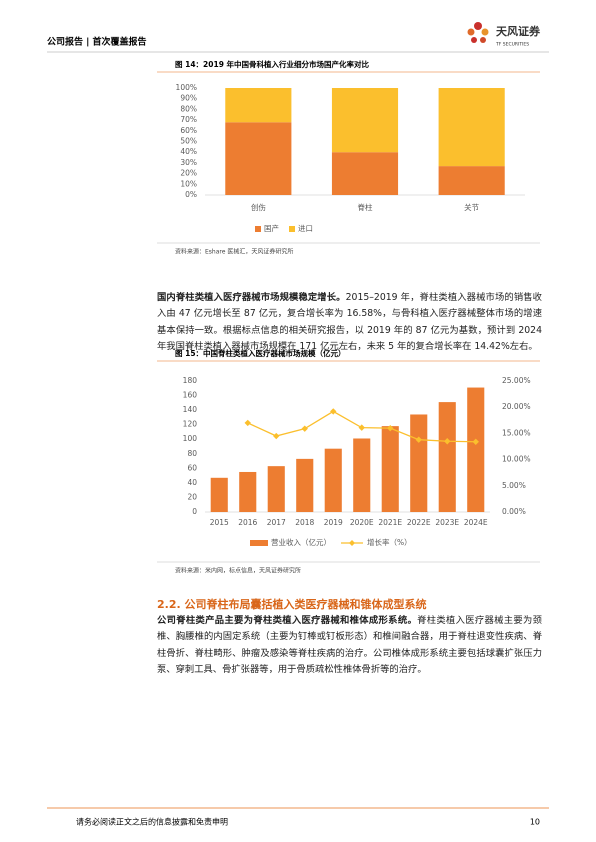 This screenshot has height=842, width=596. Describe the element at coordinates (234, 252) in the screenshot. I see `figure-source: 资料来源：Eshare 医械汇，天风证券研究所` at that location.